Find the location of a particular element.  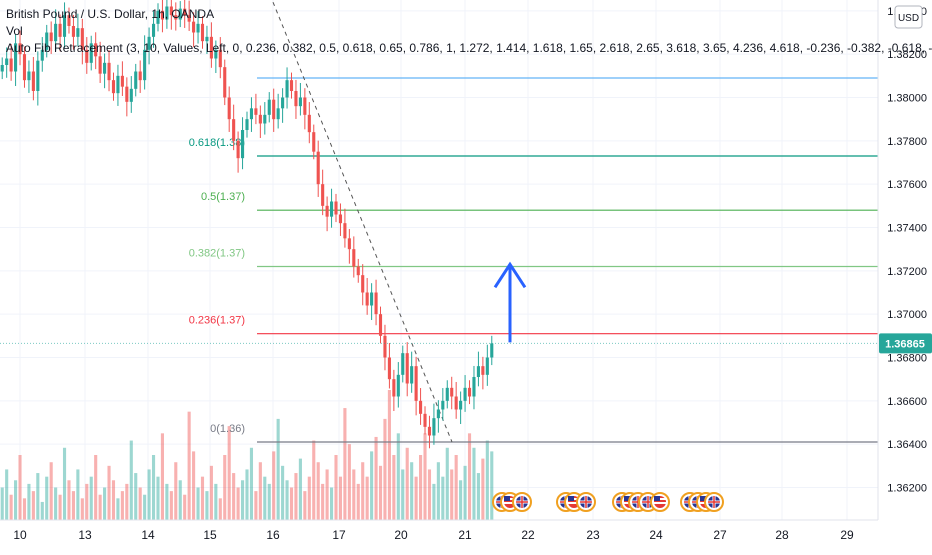

price-axis is located at coordinates (905, 260).